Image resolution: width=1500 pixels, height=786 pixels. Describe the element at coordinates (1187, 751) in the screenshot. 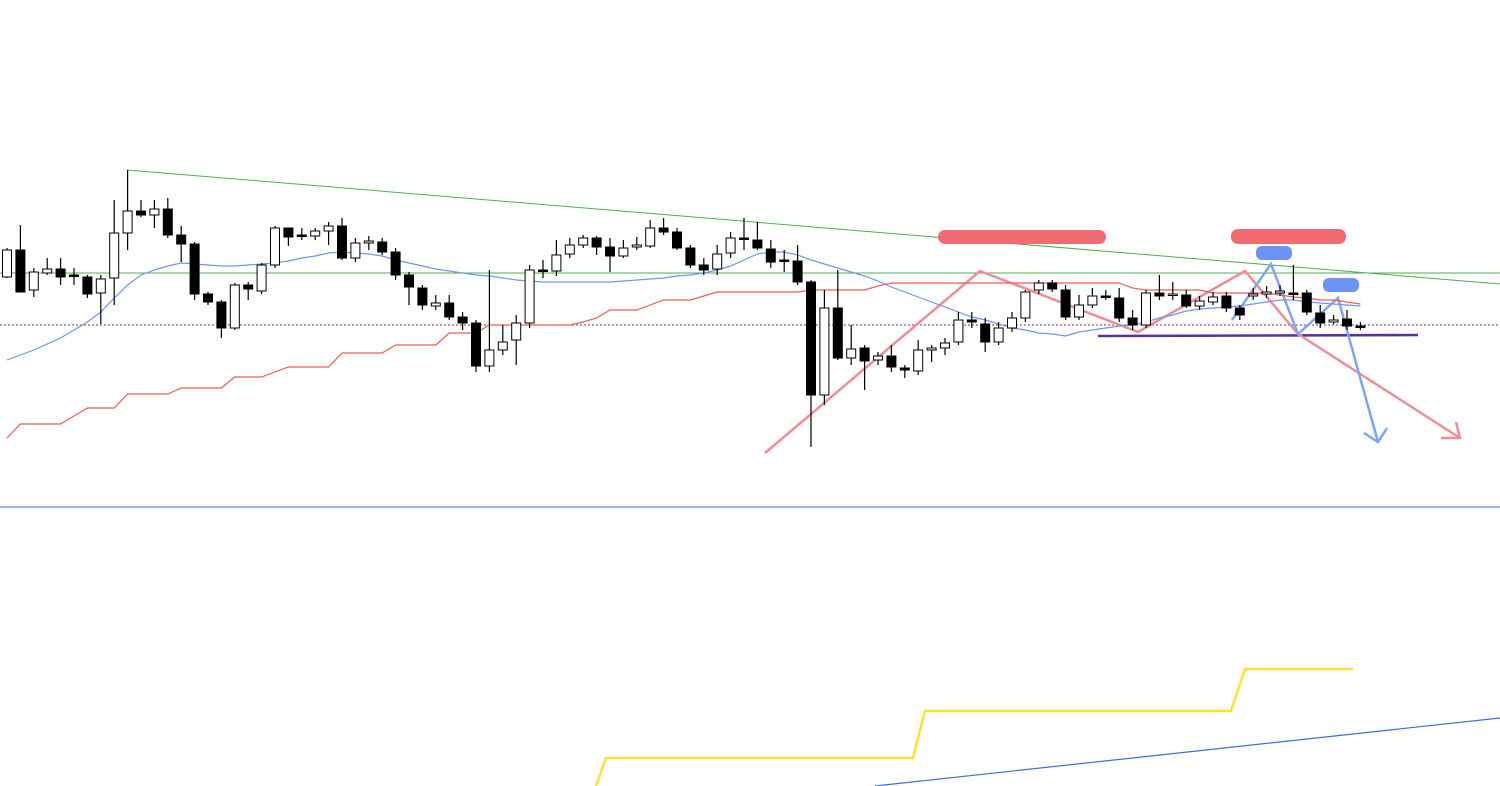

I see `trend-line` at that location.